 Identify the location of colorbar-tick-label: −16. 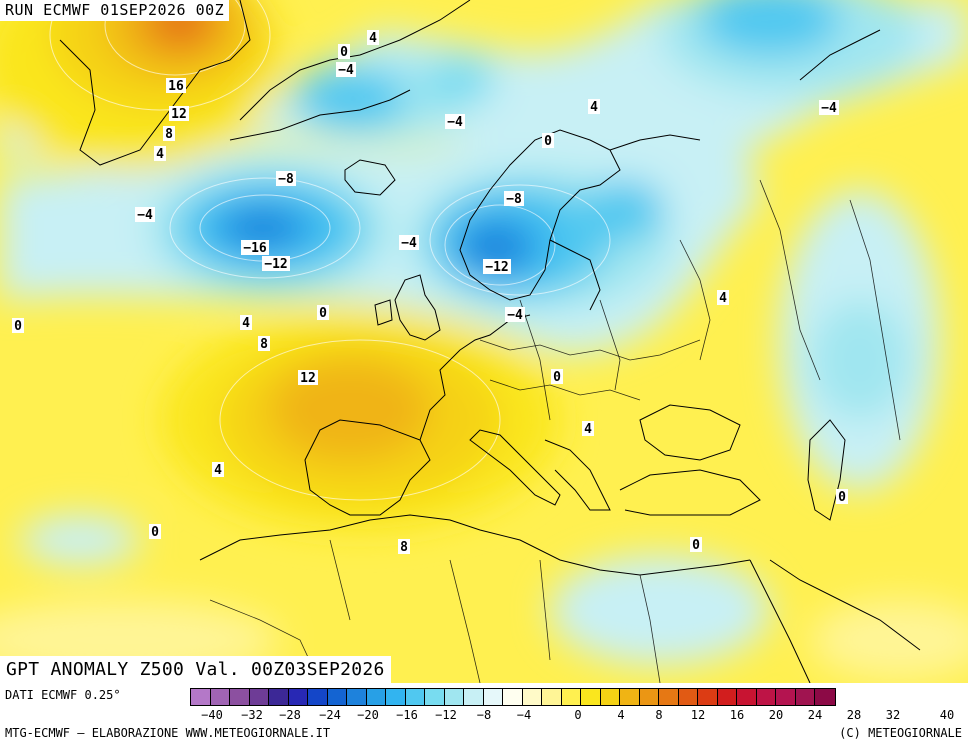
(407, 715).